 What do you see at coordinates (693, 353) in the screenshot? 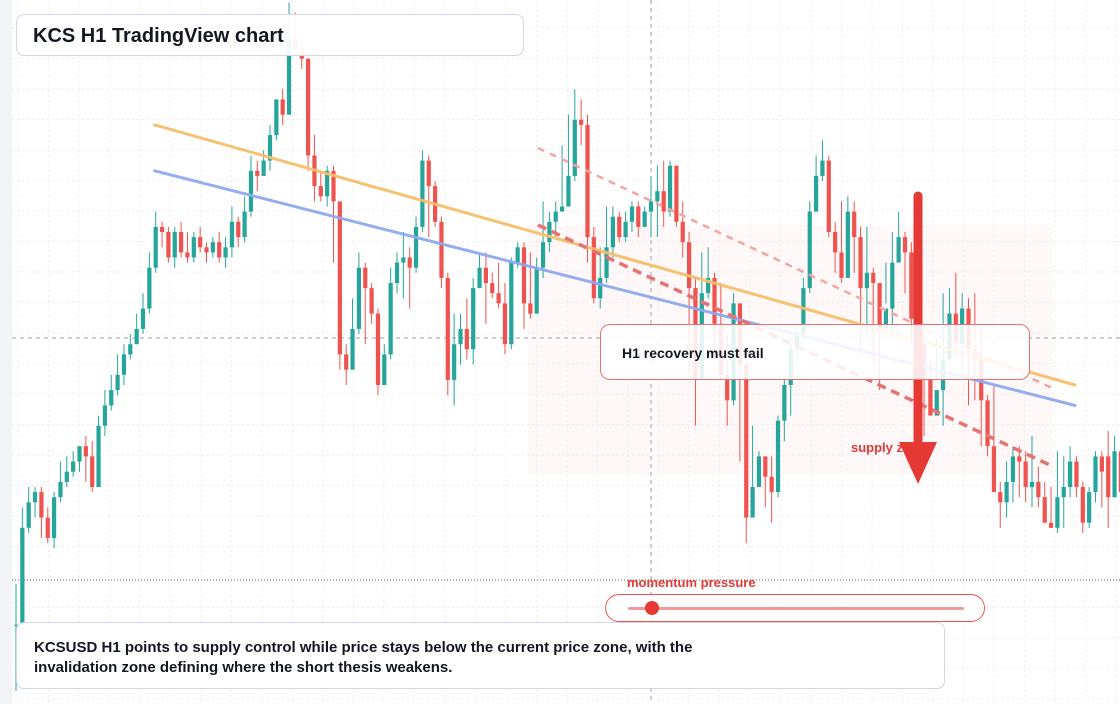
I see `callout-text: H1 recovery must fail` at bounding box center [693, 353].